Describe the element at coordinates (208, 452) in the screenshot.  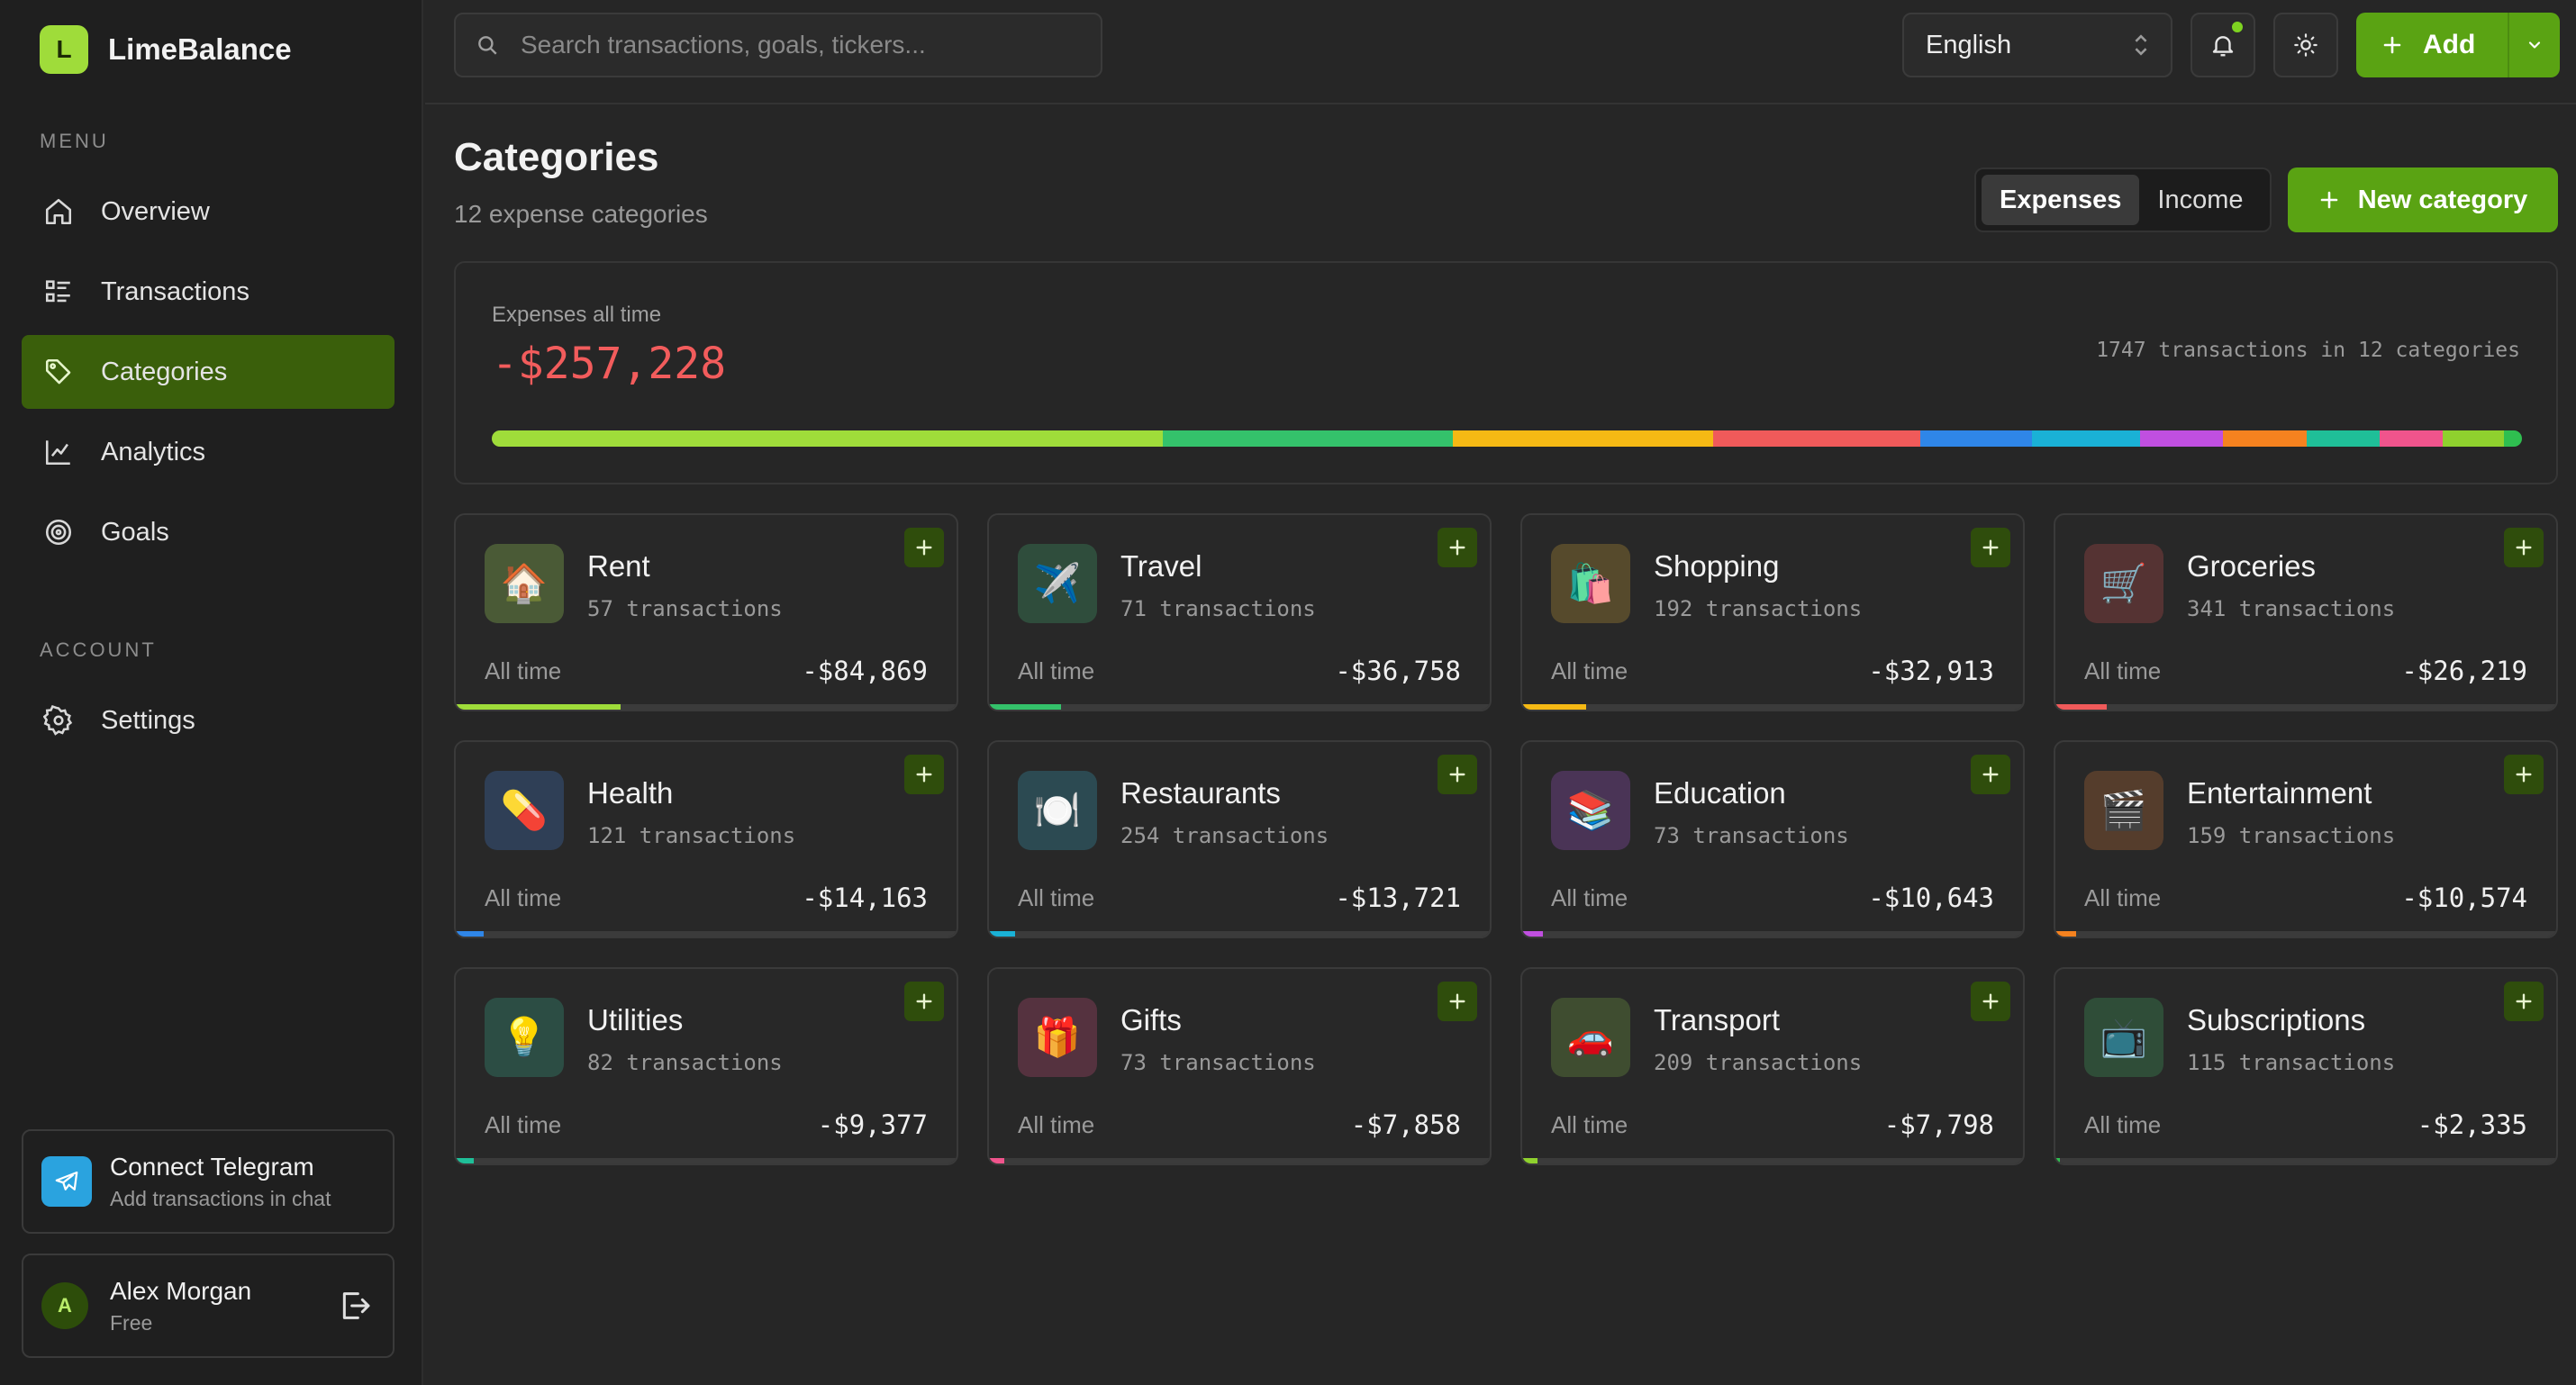
I see `sidebar-item-analytics: Analytics` at that location.